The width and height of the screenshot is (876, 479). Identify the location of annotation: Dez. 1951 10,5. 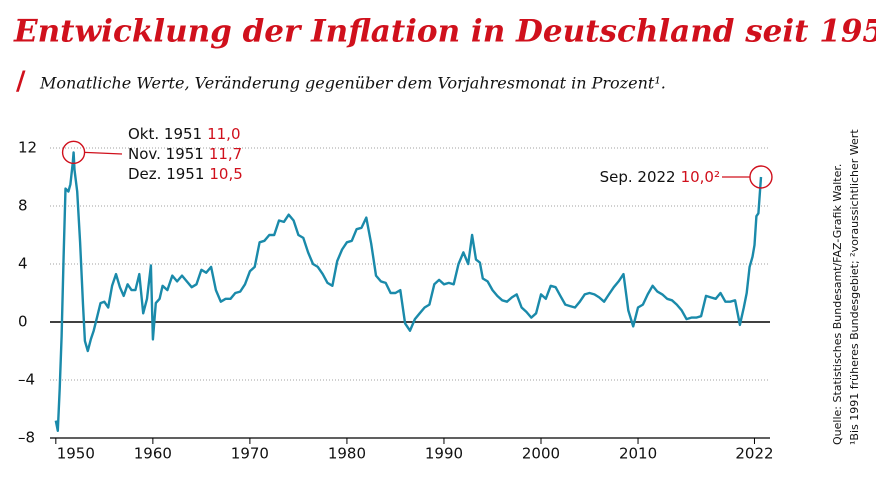
(185, 174).